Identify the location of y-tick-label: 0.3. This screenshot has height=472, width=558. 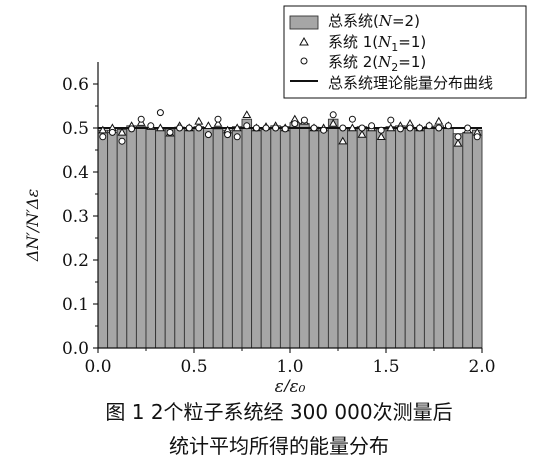
(75, 217).